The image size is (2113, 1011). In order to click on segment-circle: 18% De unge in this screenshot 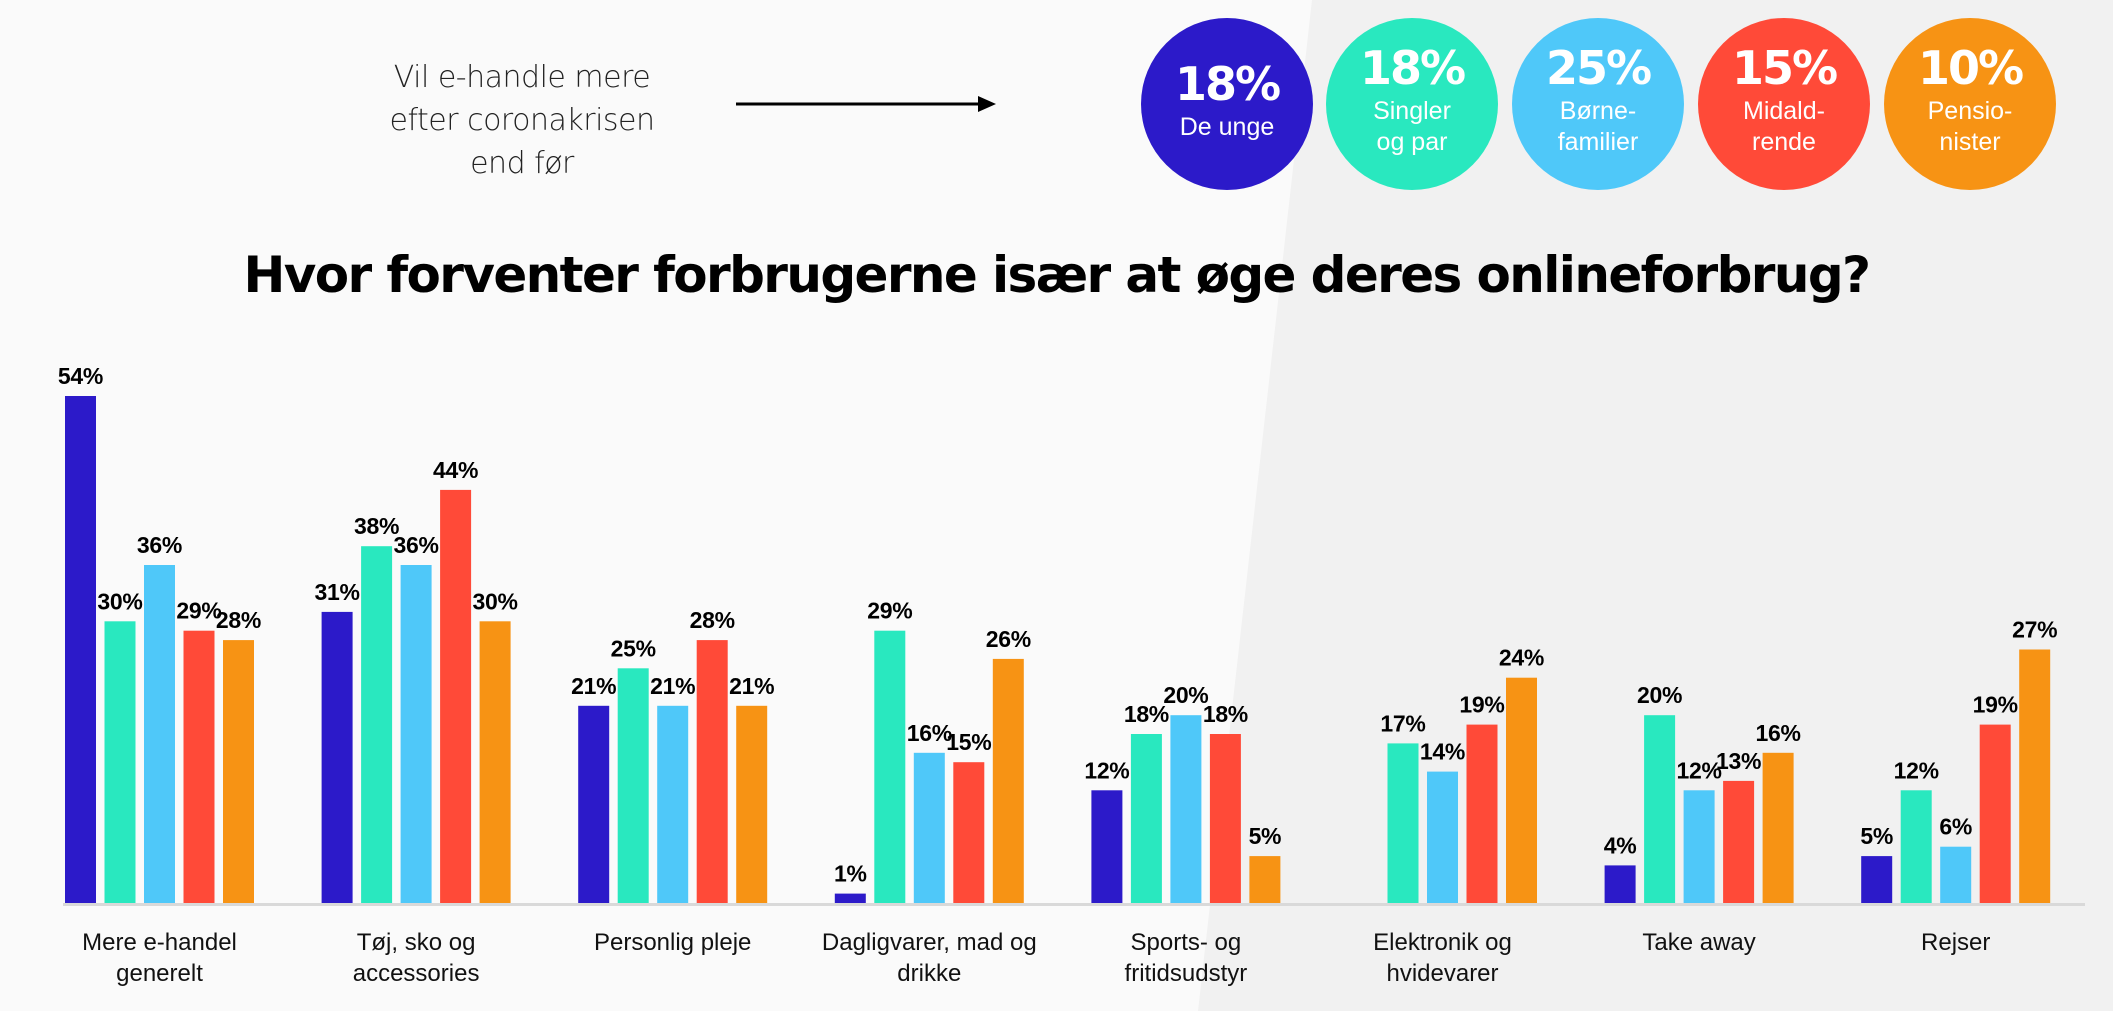, I will do `click(1227, 104)`.